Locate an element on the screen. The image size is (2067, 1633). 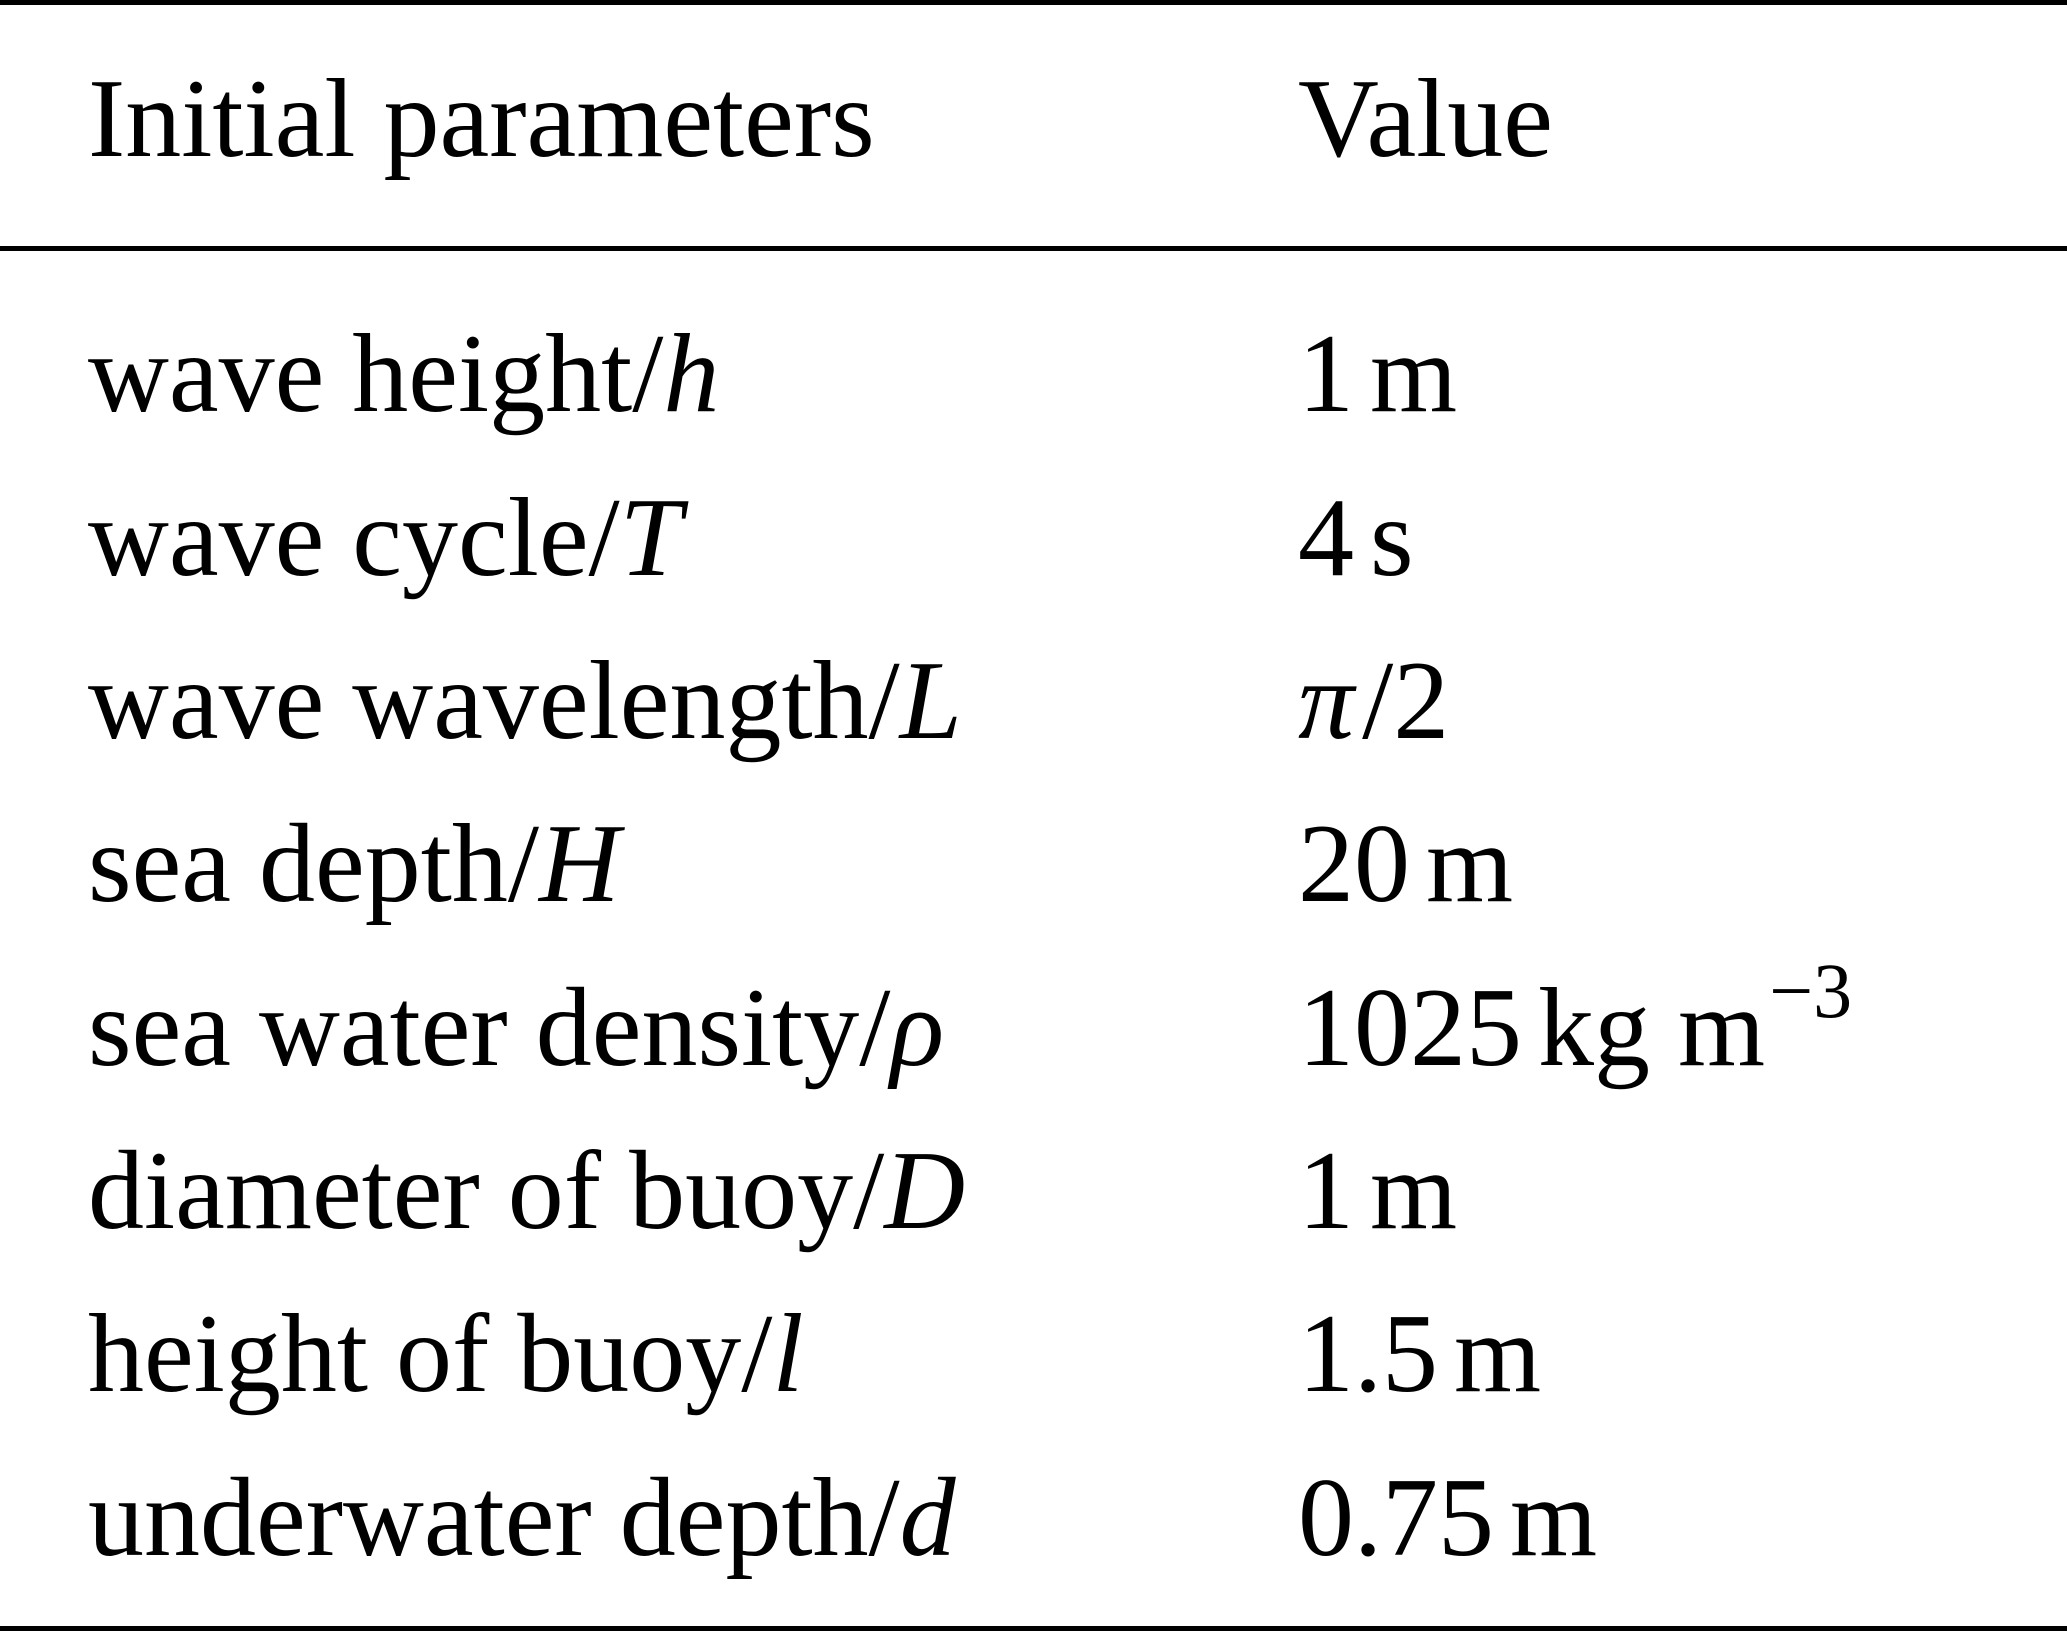
row-value: 1025 kg m−3 is located at coordinates (1575, 1018).